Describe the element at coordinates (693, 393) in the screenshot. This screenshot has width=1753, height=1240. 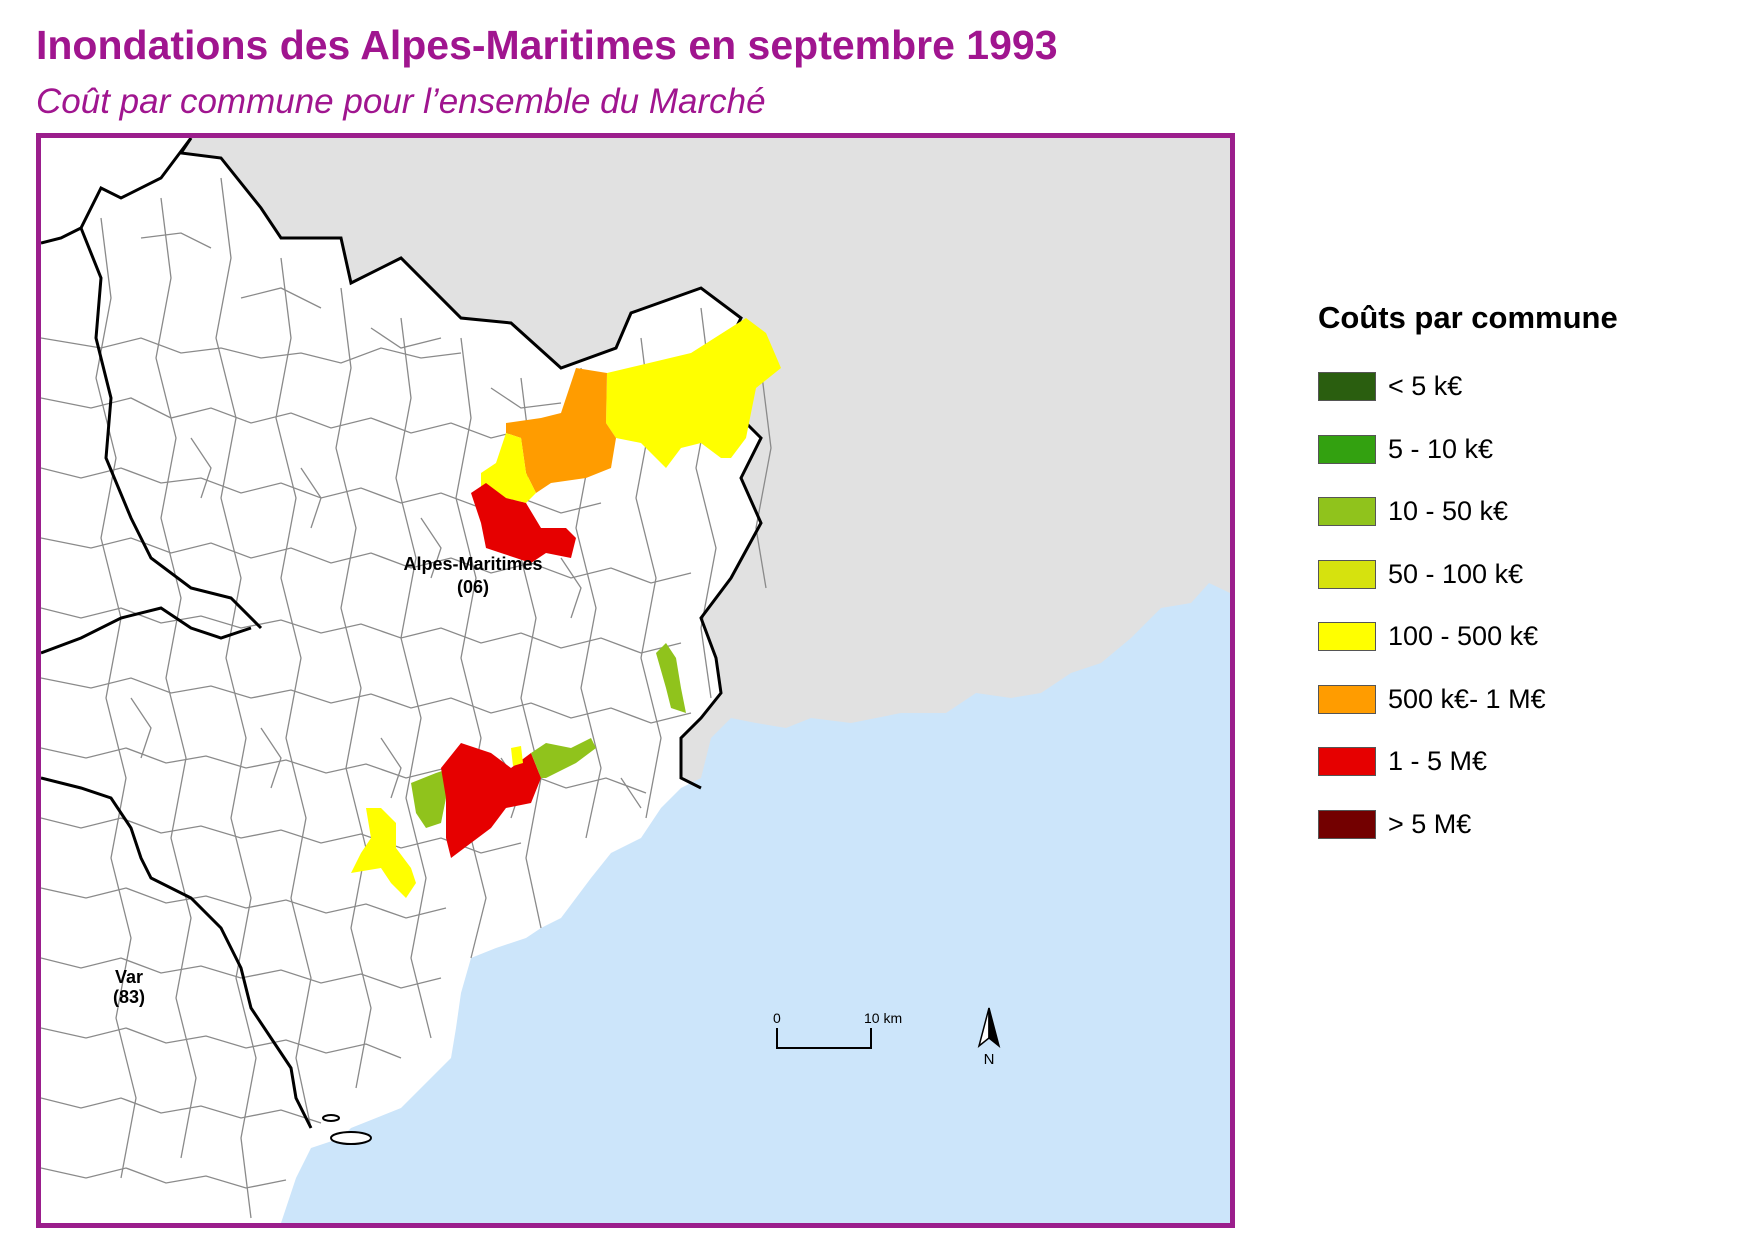
I see `commune-cost-100-500k-north` at that location.